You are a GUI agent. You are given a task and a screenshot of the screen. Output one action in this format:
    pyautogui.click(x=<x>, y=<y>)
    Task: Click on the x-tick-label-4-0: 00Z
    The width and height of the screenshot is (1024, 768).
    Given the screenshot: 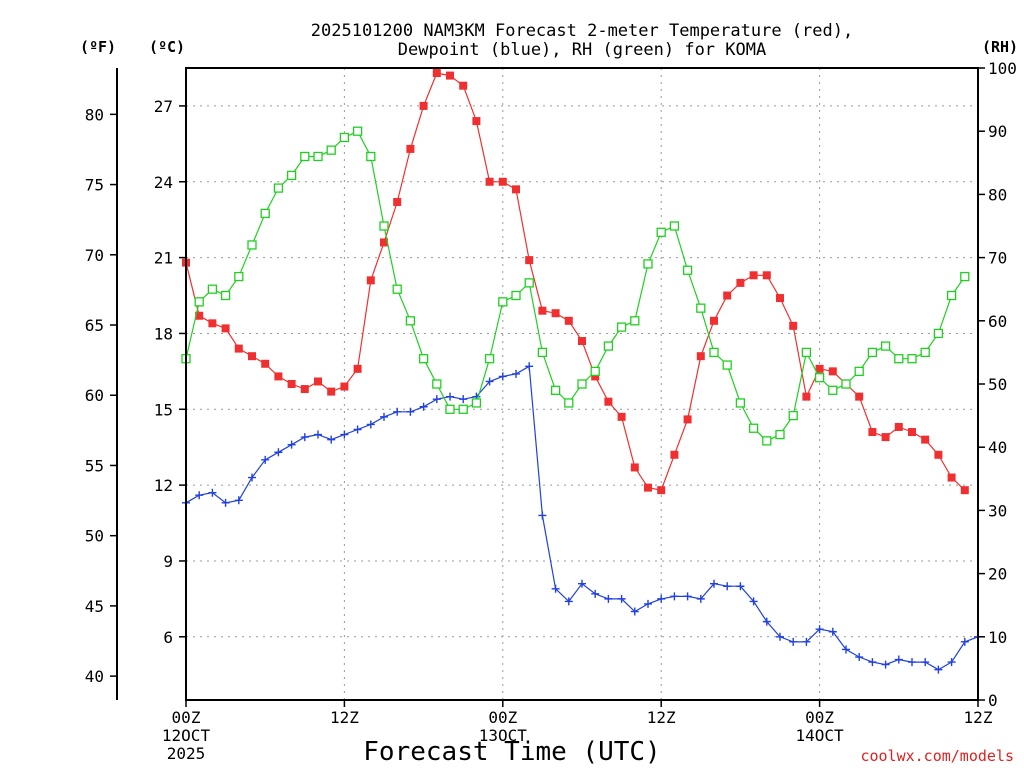 What is the action you would take?
    pyautogui.click(x=819, y=717)
    